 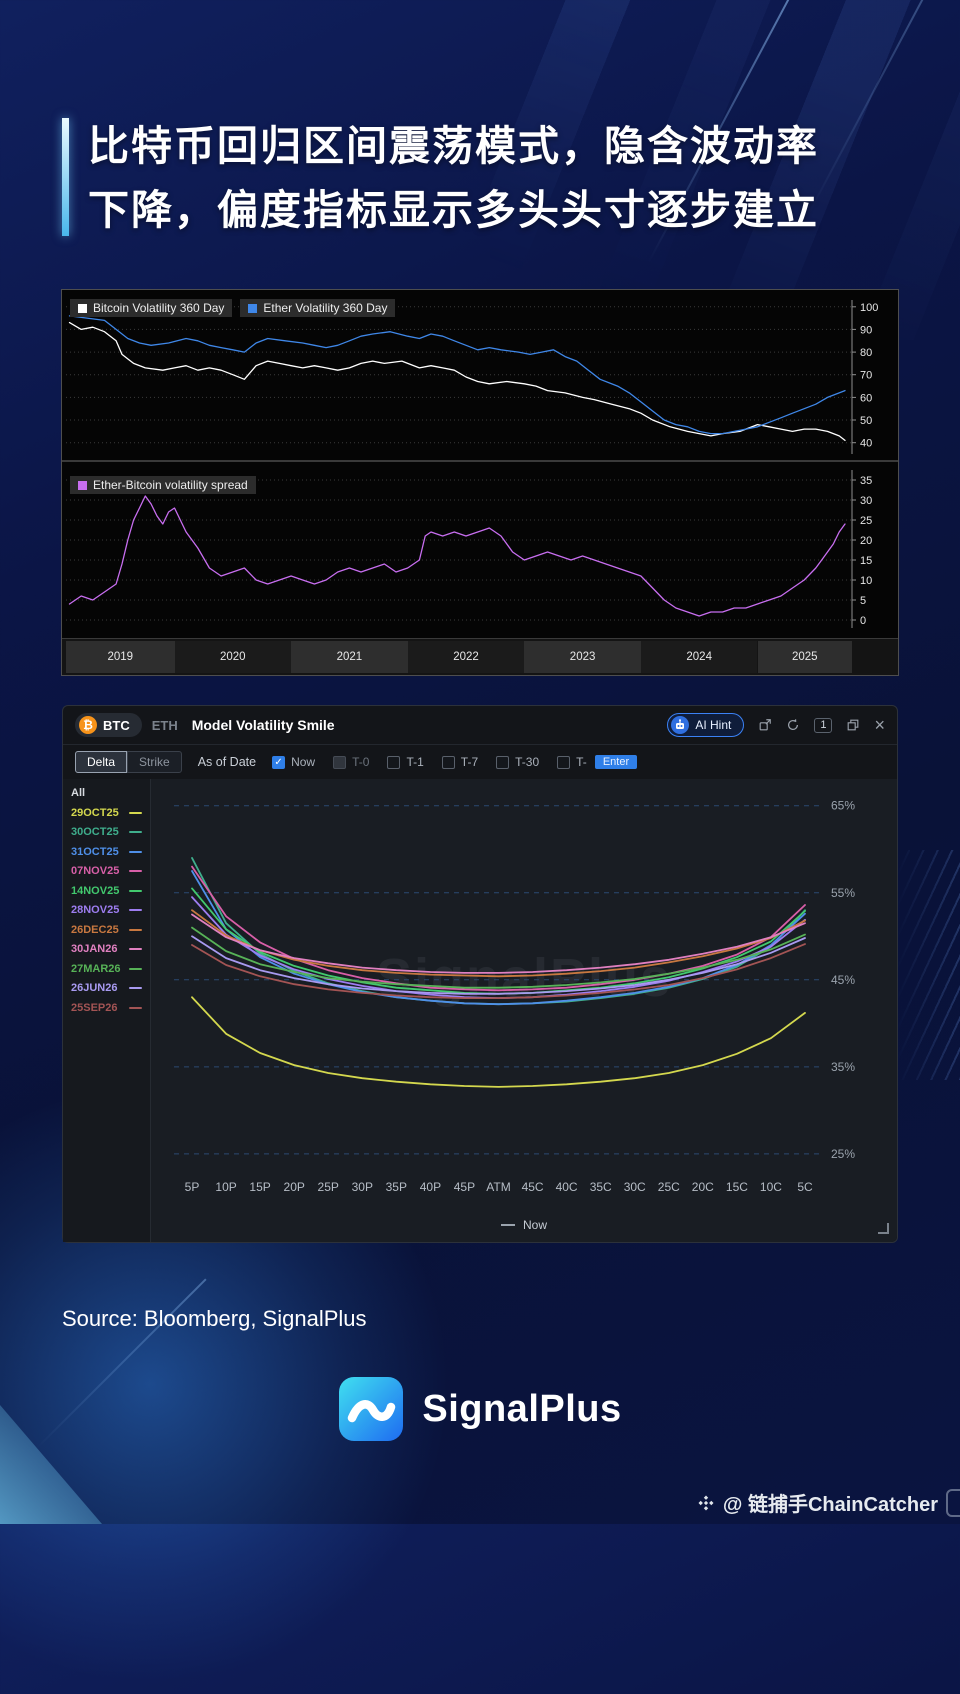 I want to click on xtick-label-40c: 40C, so click(x=567, y=1187).